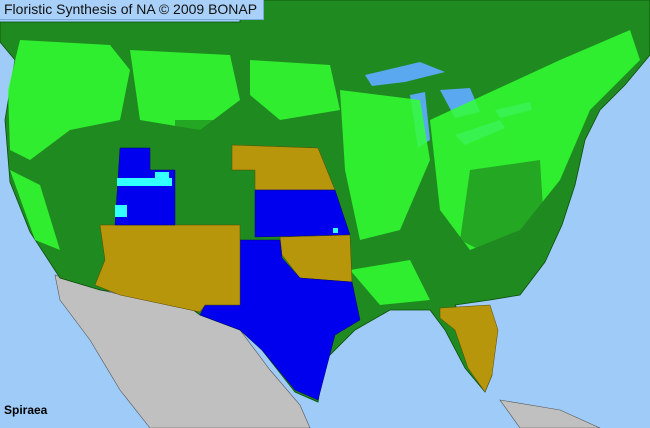 The height and width of the screenshot is (428, 650). I want to click on map-title: Floristic Synthesis of NA © 2009 BONAP, so click(132, 10).